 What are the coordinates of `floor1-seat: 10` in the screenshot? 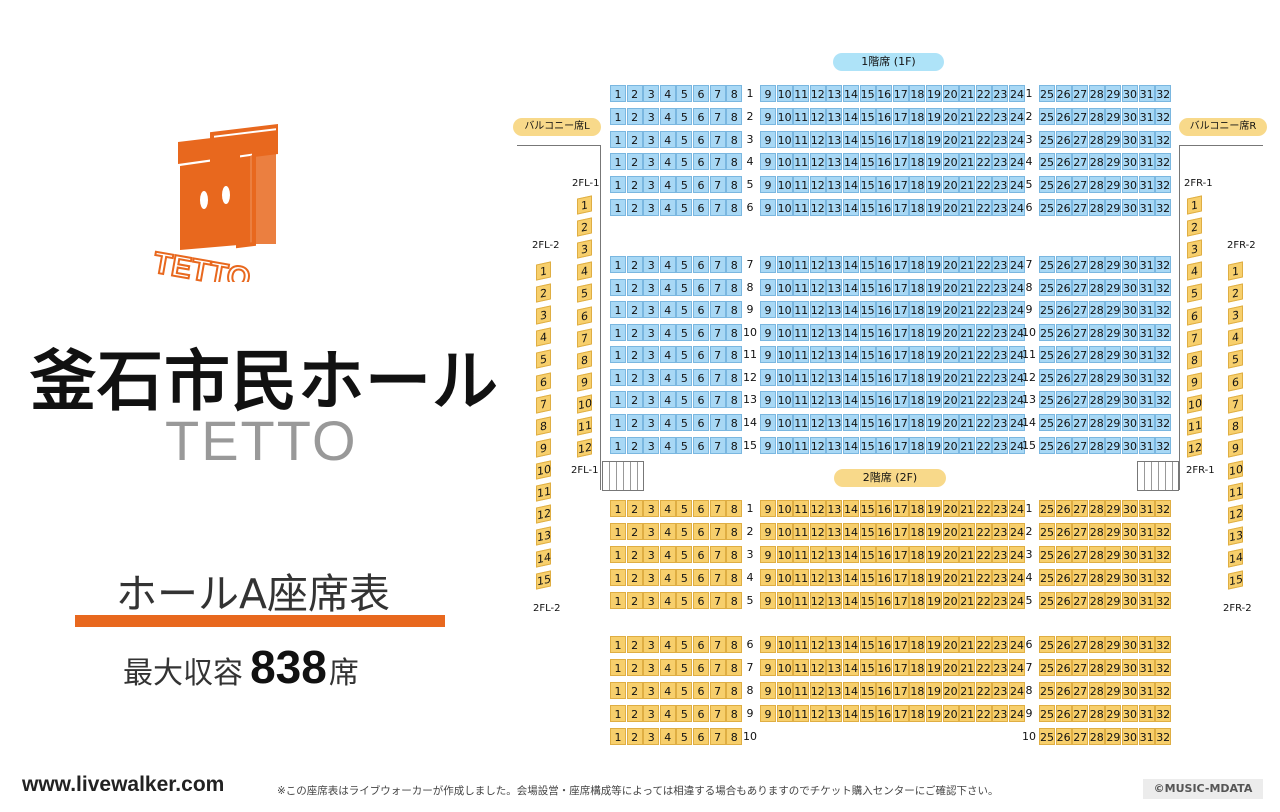 It's located at (784, 309).